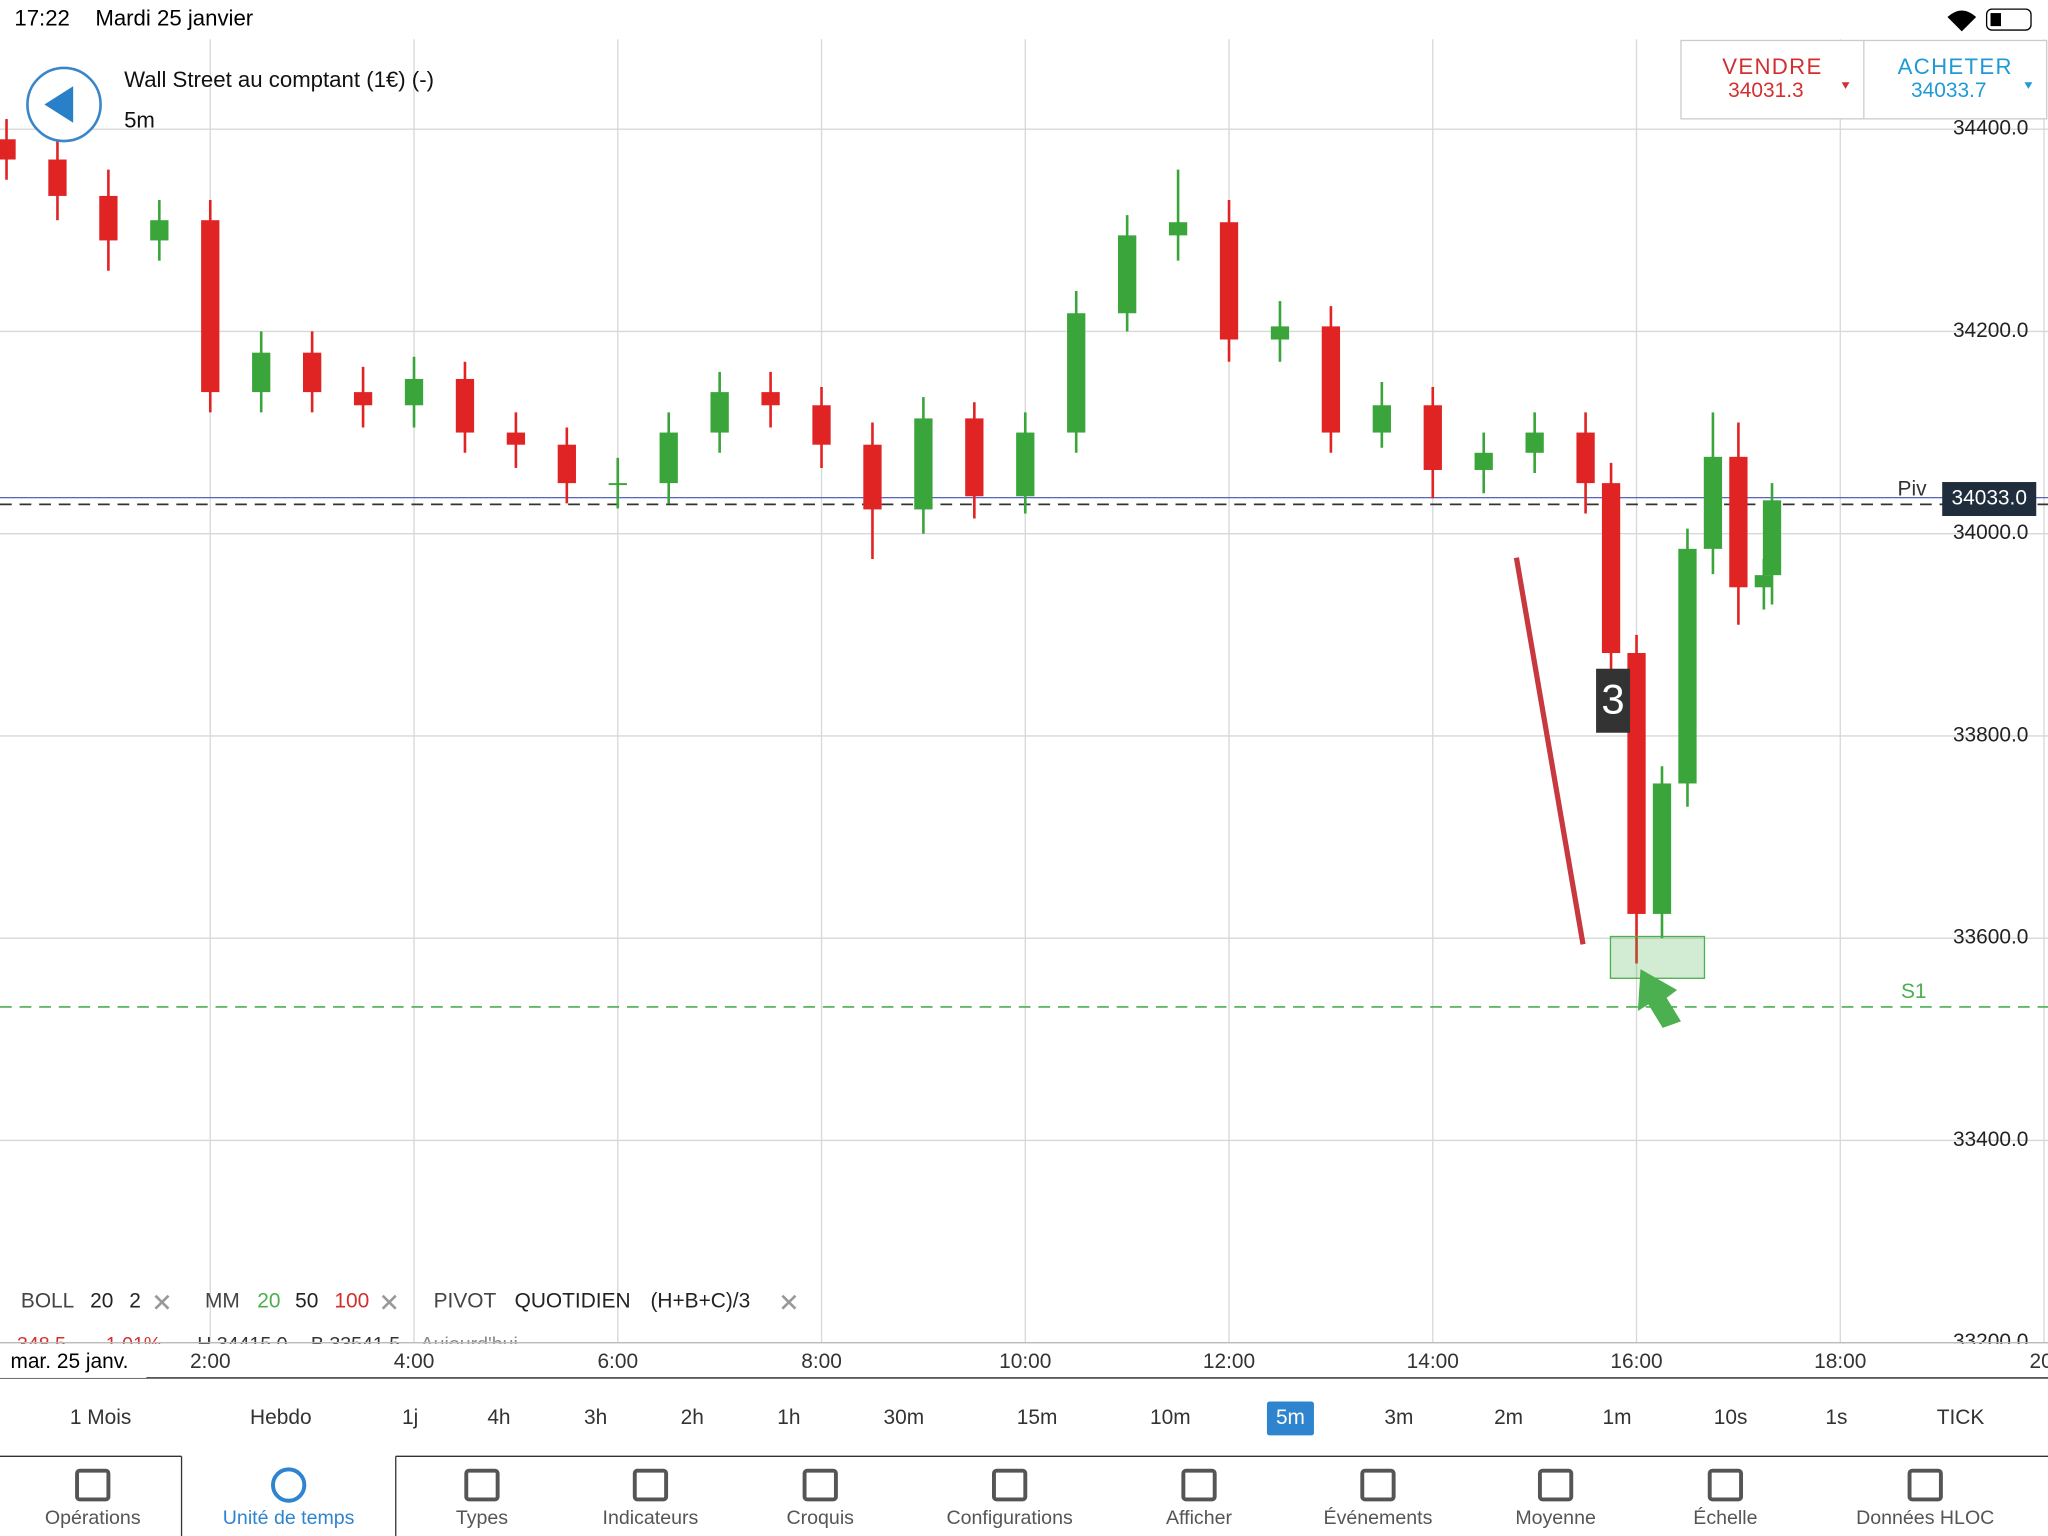 The width and height of the screenshot is (2048, 1536). Describe the element at coordinates (1990, 330) in the screenshot. I see `y-tick-label: 34200.0` at that location.